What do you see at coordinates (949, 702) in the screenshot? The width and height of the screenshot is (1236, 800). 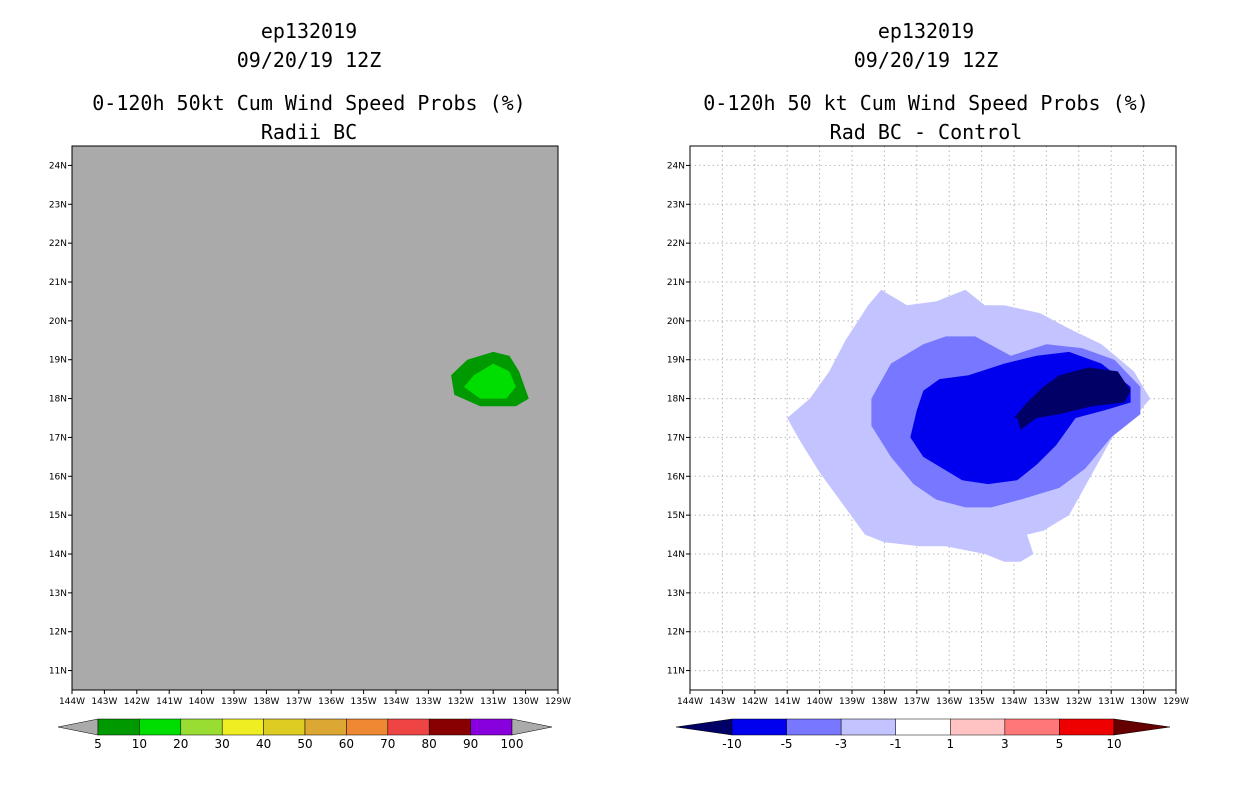 I see `right-x-tick-label: 136W` at bounding box center [949, 702].